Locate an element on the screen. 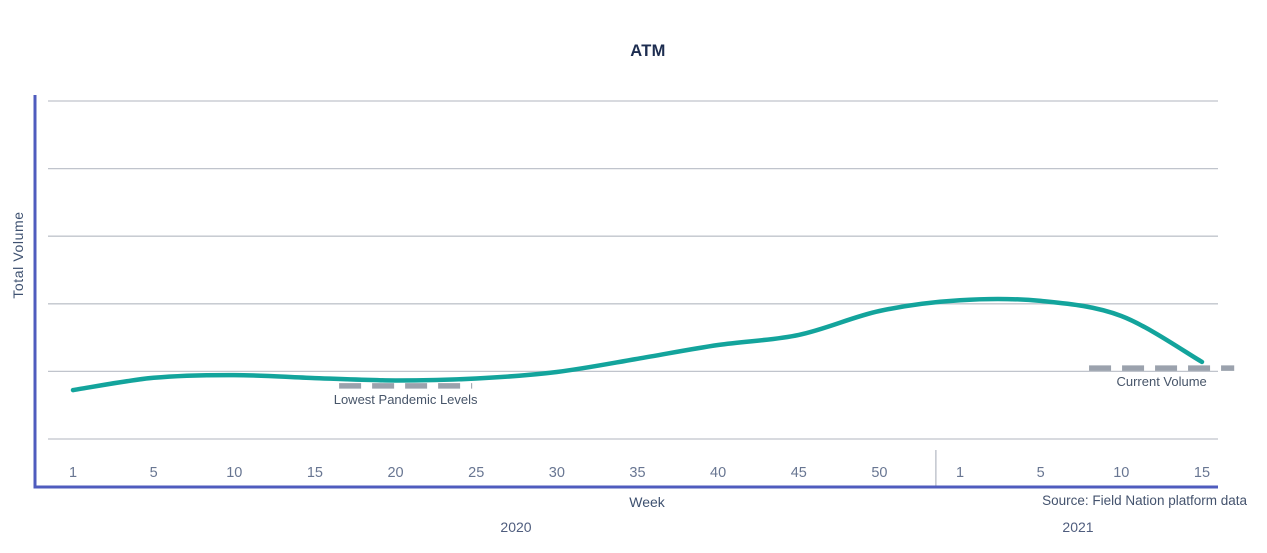  x-tick-label: 25 is located at coordinates (476, 473).